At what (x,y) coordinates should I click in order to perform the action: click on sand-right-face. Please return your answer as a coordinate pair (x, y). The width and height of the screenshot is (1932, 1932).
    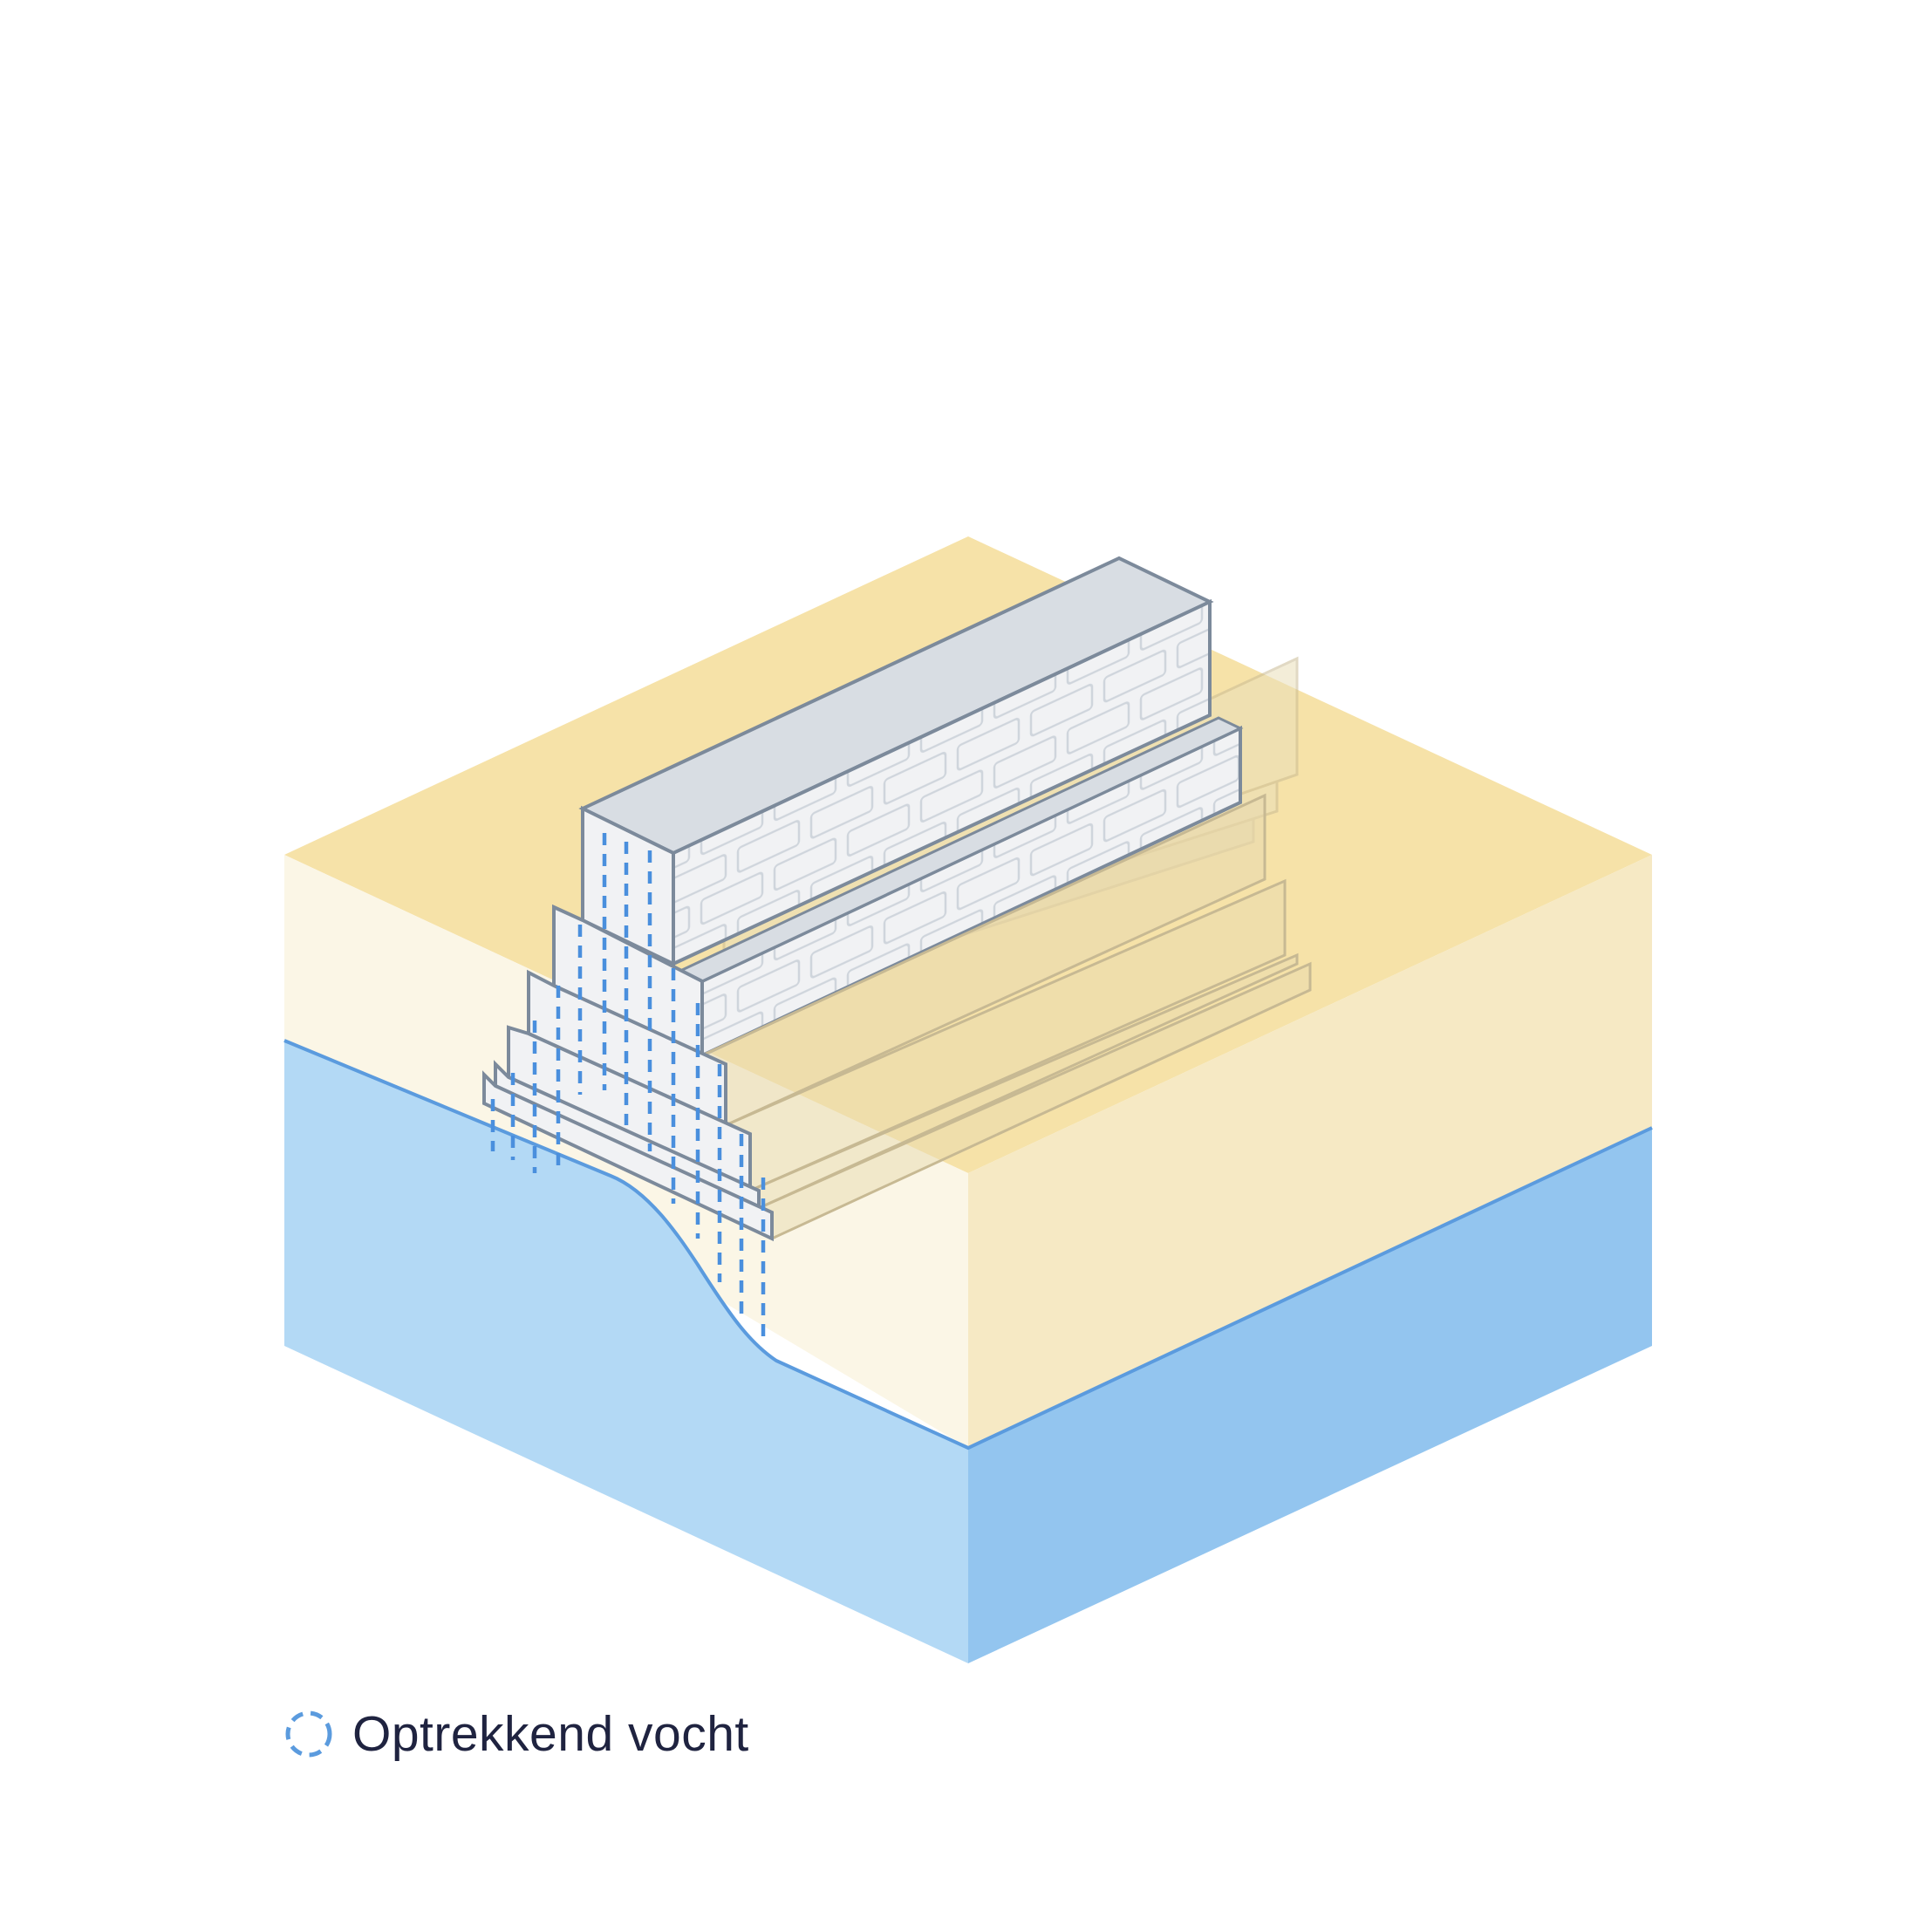
    Looking at the image, I should click on (1310, 1151).